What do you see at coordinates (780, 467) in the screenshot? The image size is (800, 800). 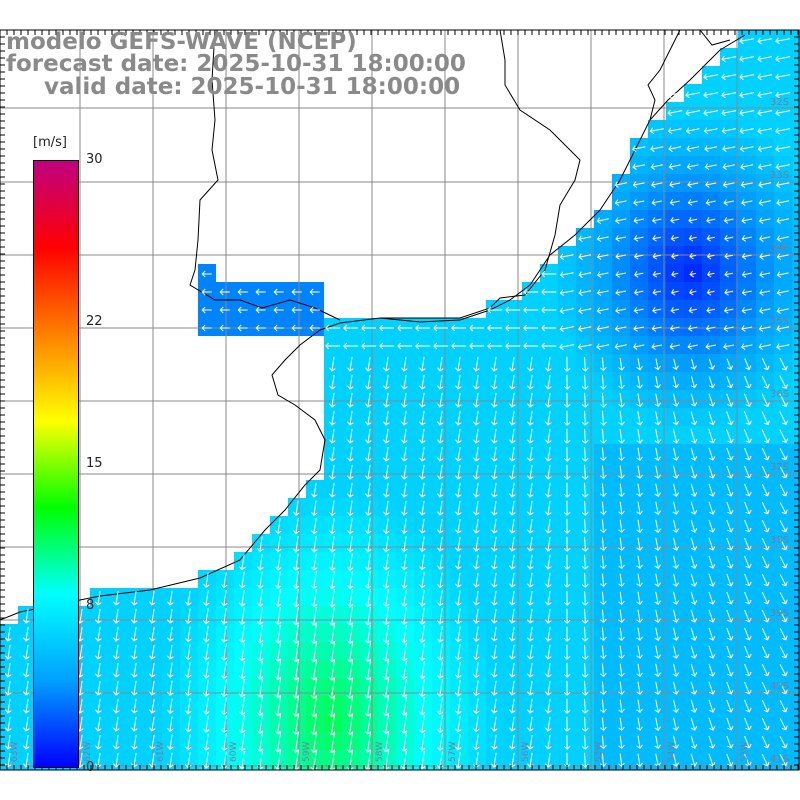 I see `latitude-label: 37S` at bounding box center [780, 467].